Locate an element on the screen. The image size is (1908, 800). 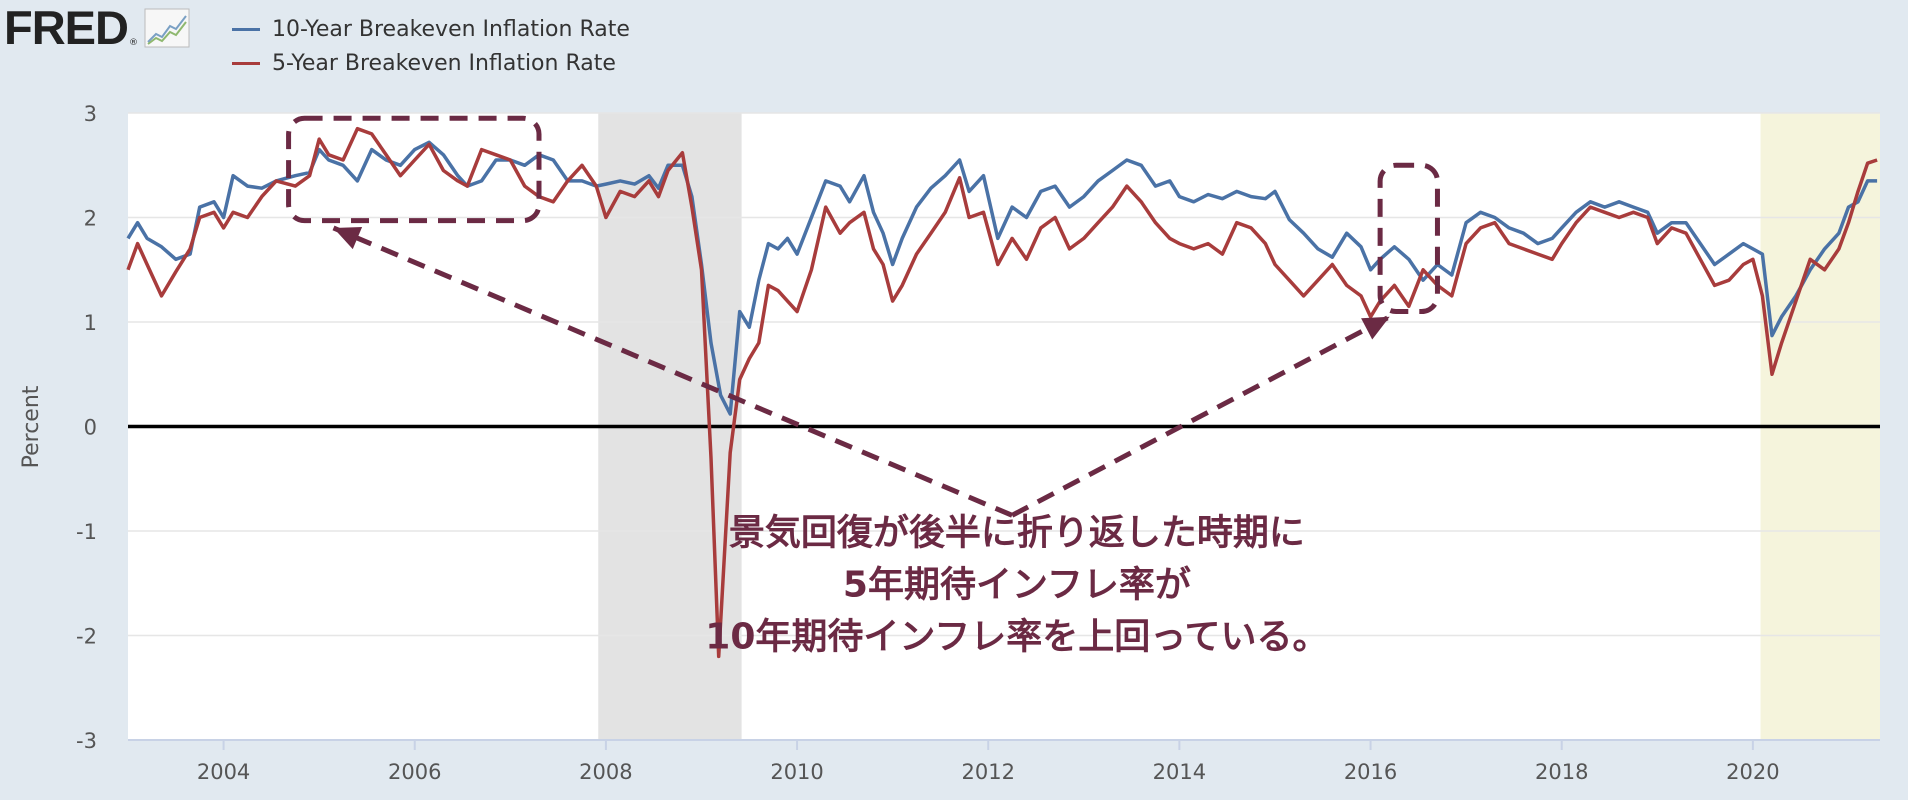
x-tick-label: 2004 is located at coordinates (223, 772).